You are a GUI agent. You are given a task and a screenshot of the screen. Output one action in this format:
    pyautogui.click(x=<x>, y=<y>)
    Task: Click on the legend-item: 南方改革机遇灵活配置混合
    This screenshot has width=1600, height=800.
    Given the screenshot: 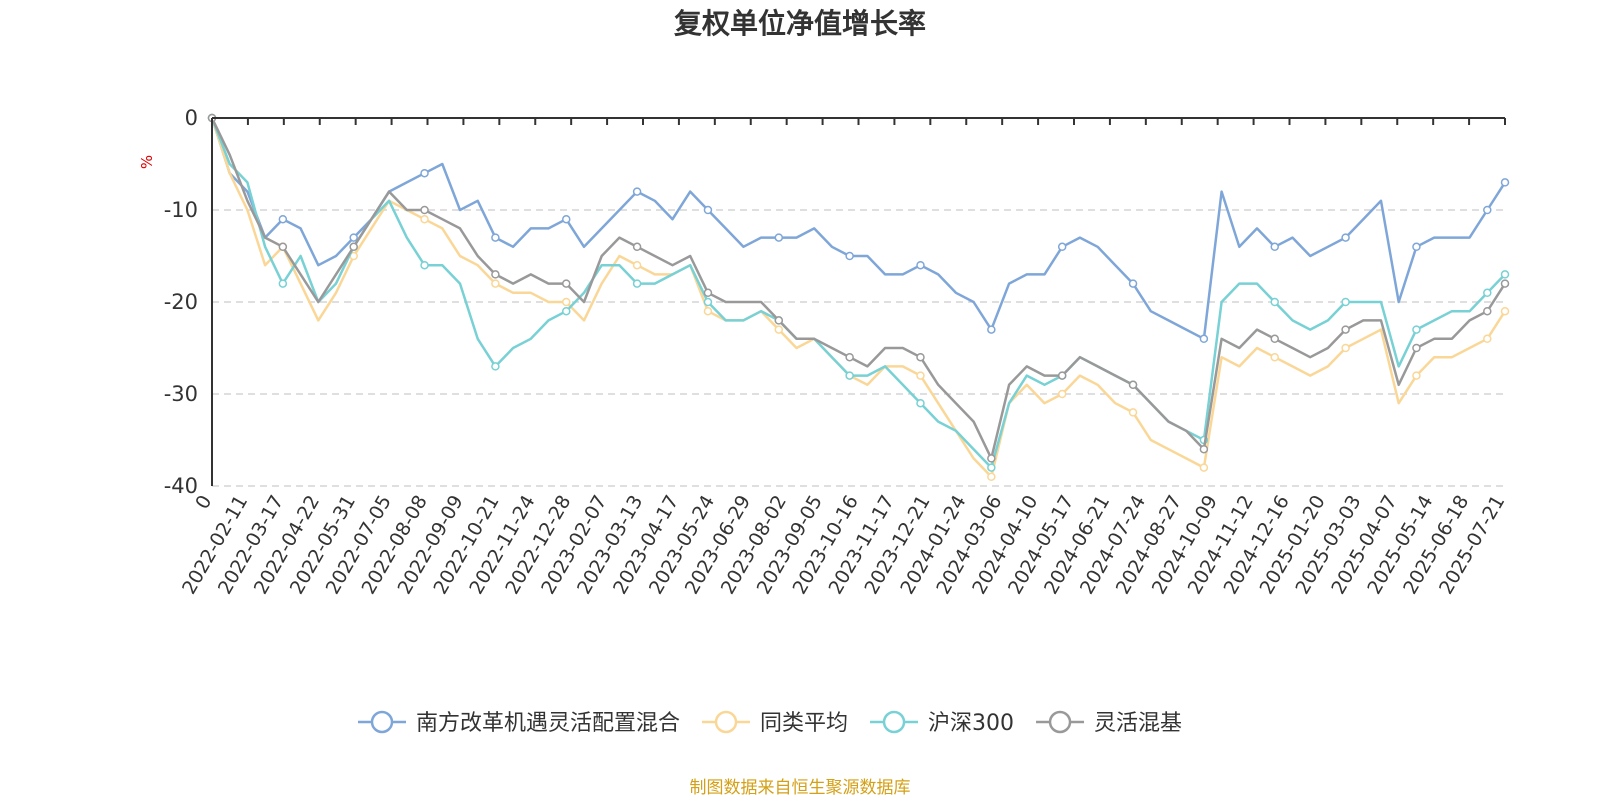 What is the action you would take?
    pyautogui.click(x=519, y=723)
    